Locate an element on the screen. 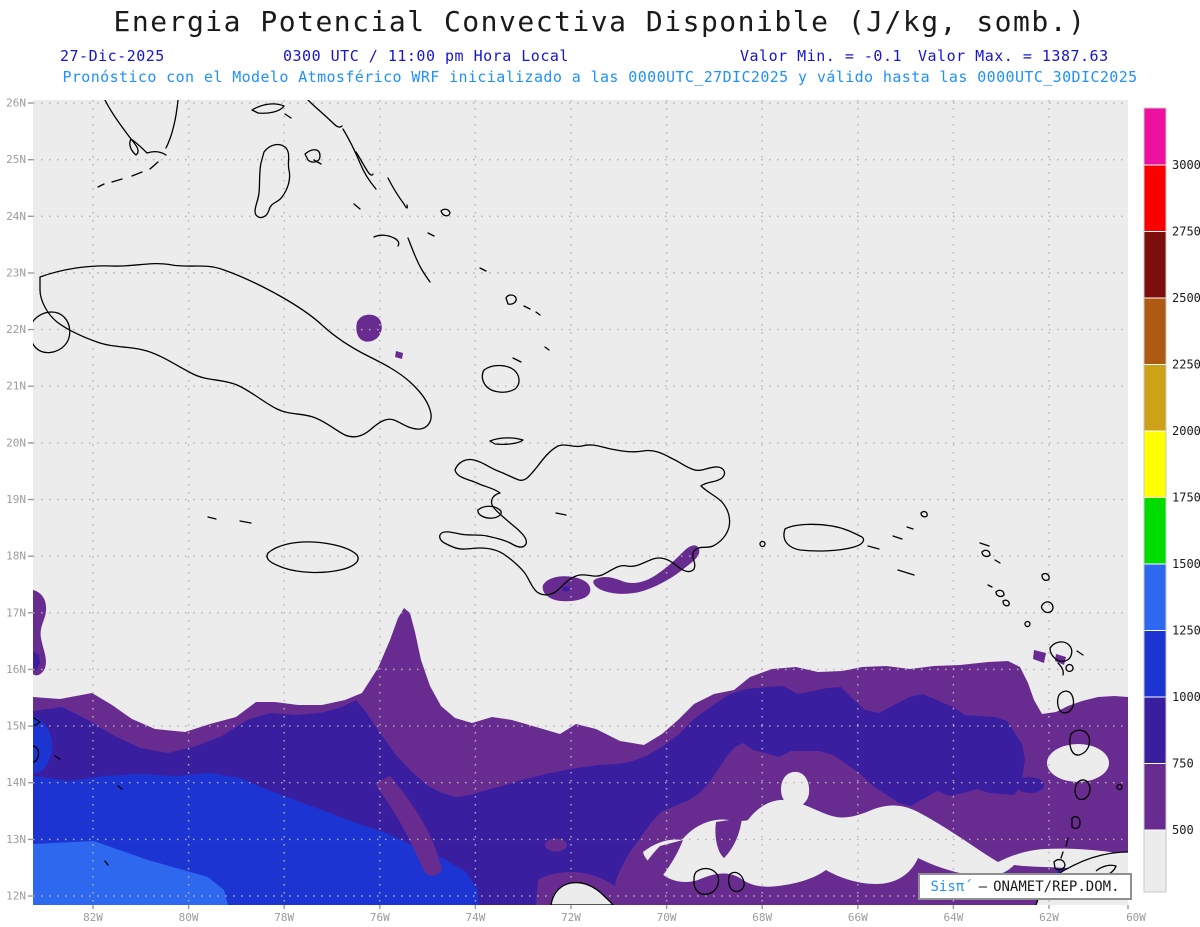 The width and height of the screenshot is (1200, 927). lat-tick-label: 26N is located at coordinates (16, 103).